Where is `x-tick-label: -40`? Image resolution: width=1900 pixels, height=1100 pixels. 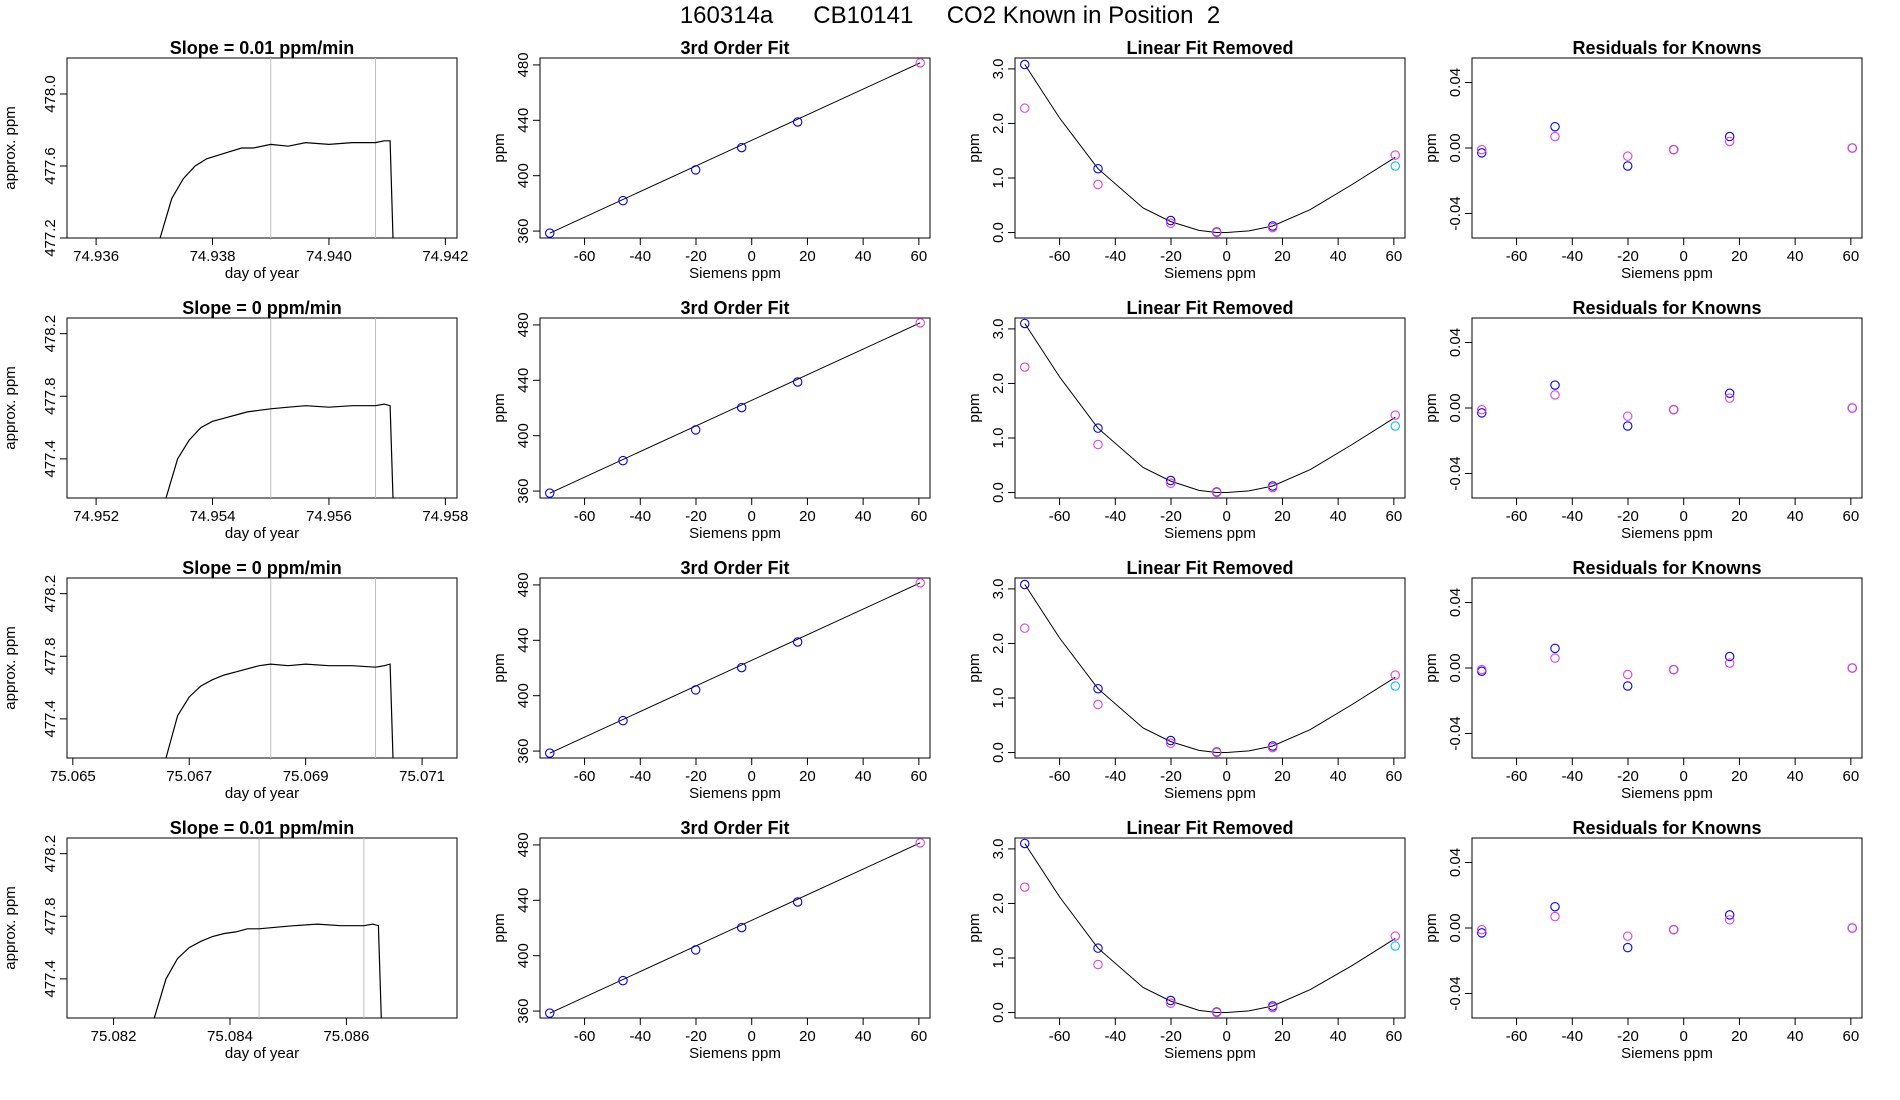 x-tick-label: -40 is located at coordinates (1572, 516).